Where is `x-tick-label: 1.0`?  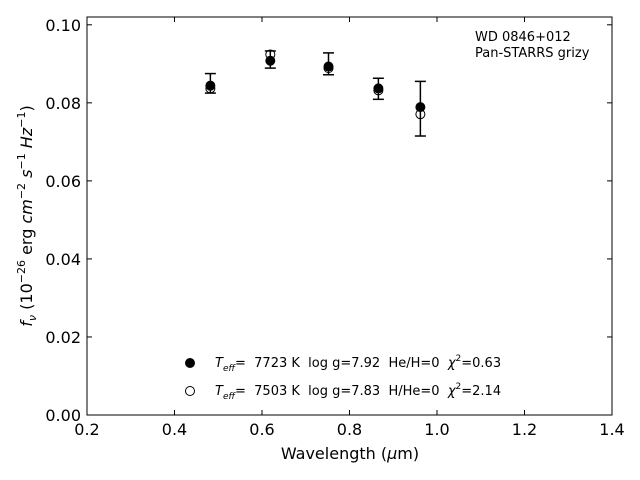 x-tick-label: 1.0 is located at coordinates (436, 429).